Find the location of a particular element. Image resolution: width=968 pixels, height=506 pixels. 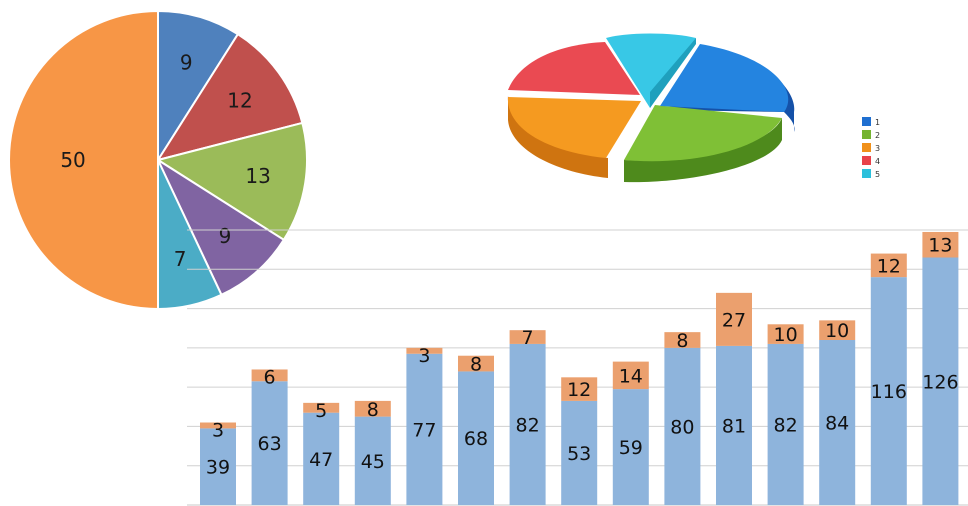

bar-base-label-11: 81 is located at coordinates (734, 426).